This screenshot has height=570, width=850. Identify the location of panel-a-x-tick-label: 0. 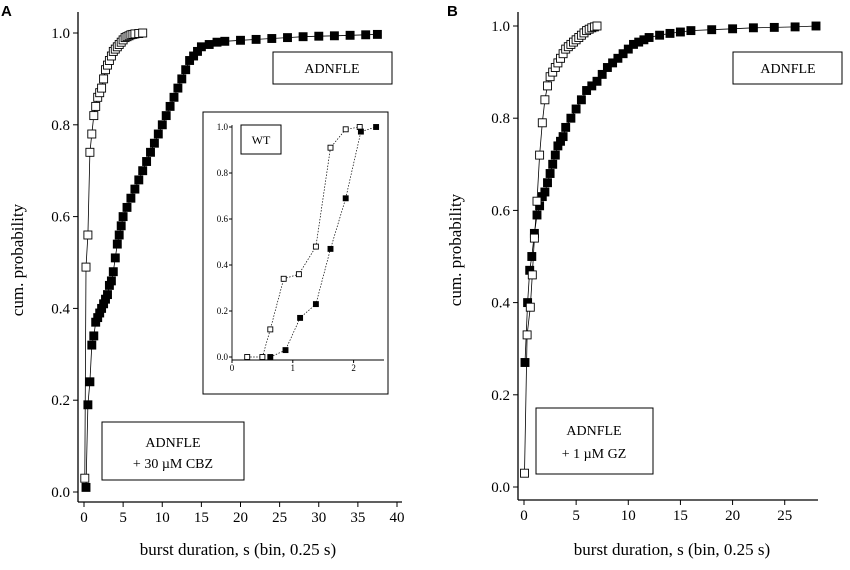
(84, 518).